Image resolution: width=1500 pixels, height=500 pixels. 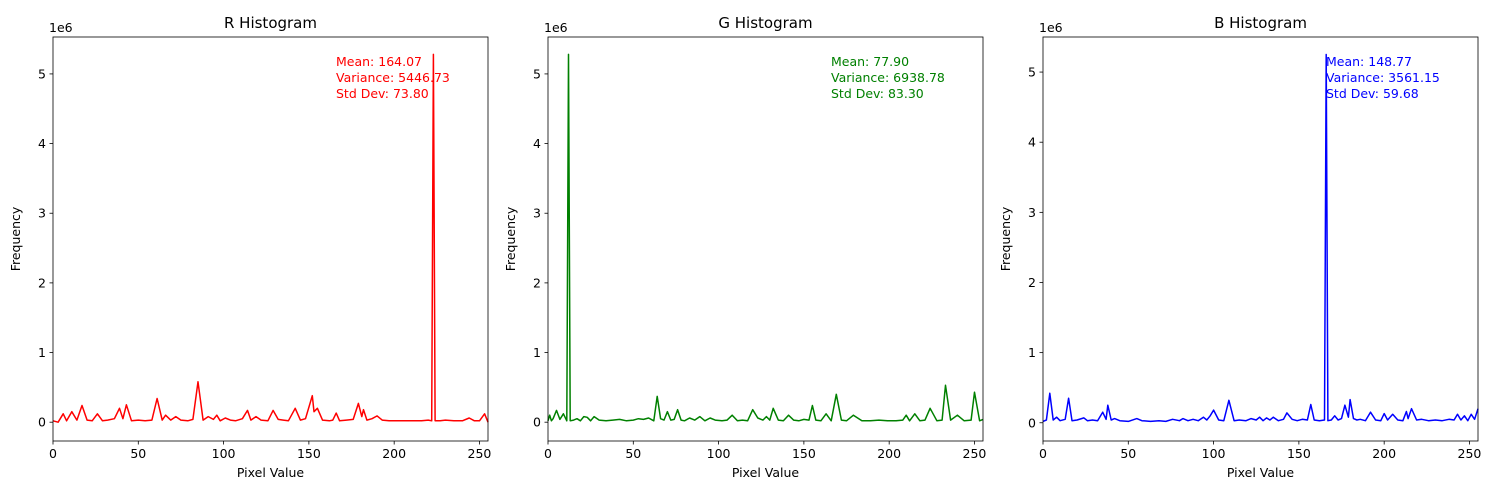 What do you see at coordinates (382, 93) in the screenshot?
I see `stats-annotation: Std Dev: 73.80` at bounding box center [382, 93].